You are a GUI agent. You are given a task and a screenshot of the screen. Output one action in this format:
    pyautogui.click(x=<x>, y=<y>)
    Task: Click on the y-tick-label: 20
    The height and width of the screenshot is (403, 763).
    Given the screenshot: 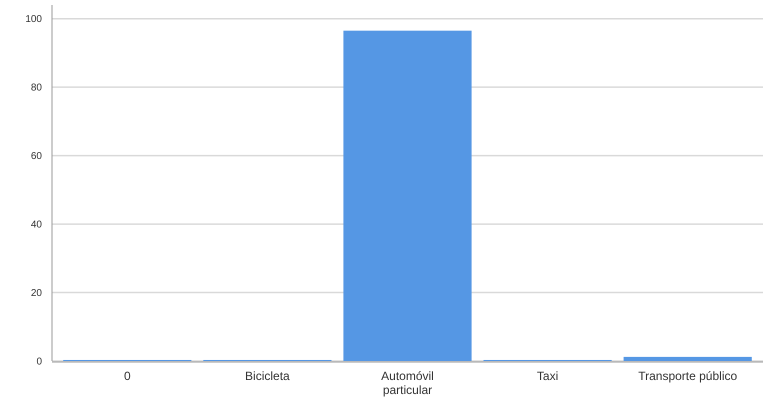 What is the action you would take?
    pyautogui.click(x=36, y=294)
    